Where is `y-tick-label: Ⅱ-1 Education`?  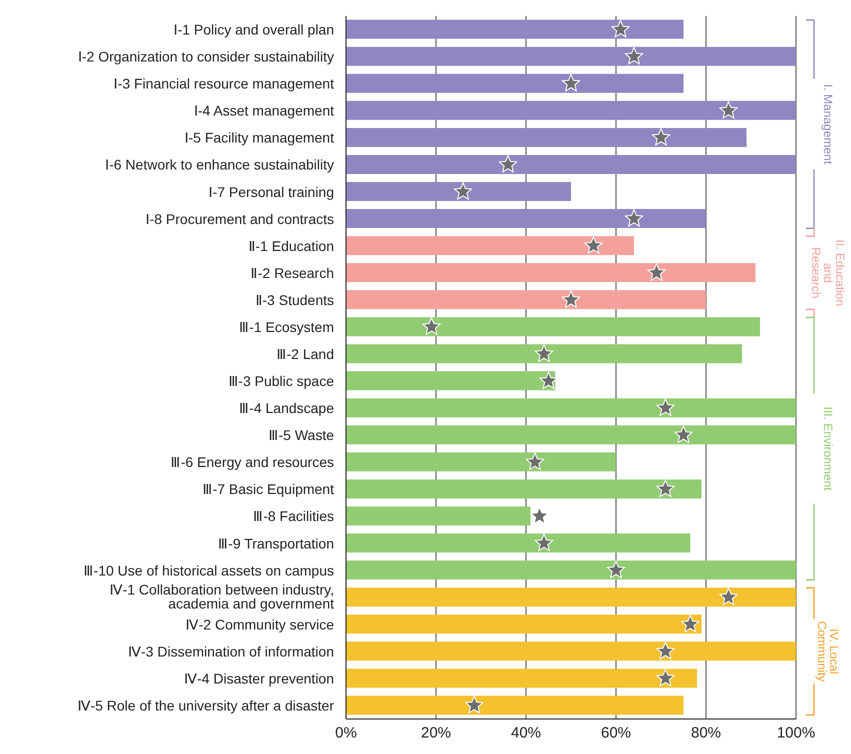
y-tick-label: Ⅱ-1 Education is located at coordinates (291, 246).